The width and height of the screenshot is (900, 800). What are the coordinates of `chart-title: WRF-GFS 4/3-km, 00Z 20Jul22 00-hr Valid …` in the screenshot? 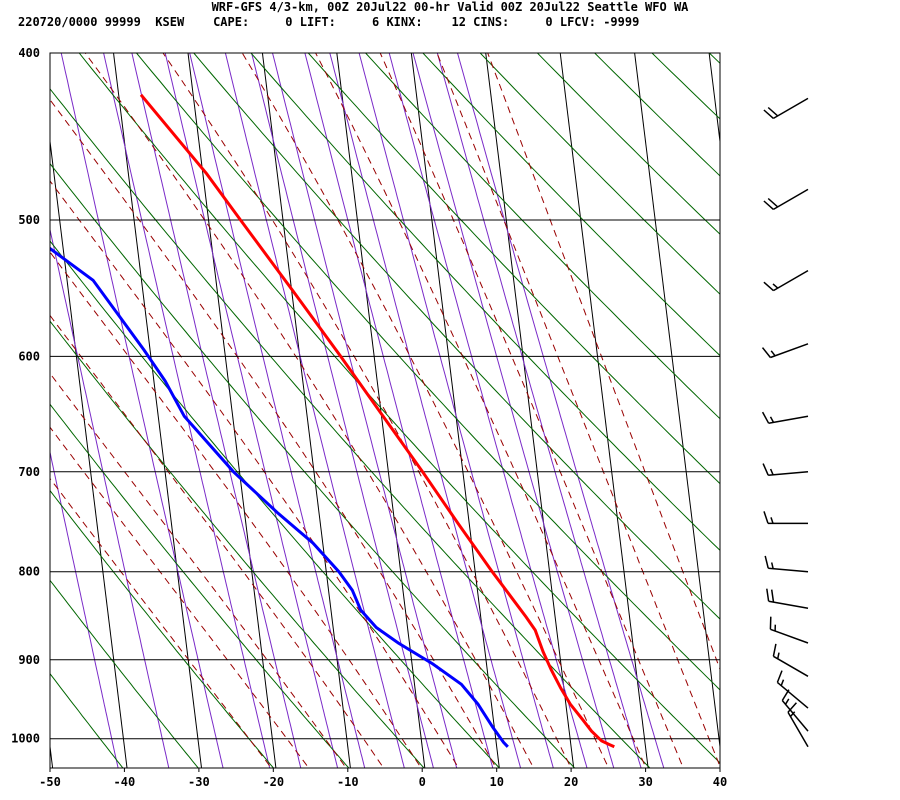 It's located at (450, 7).